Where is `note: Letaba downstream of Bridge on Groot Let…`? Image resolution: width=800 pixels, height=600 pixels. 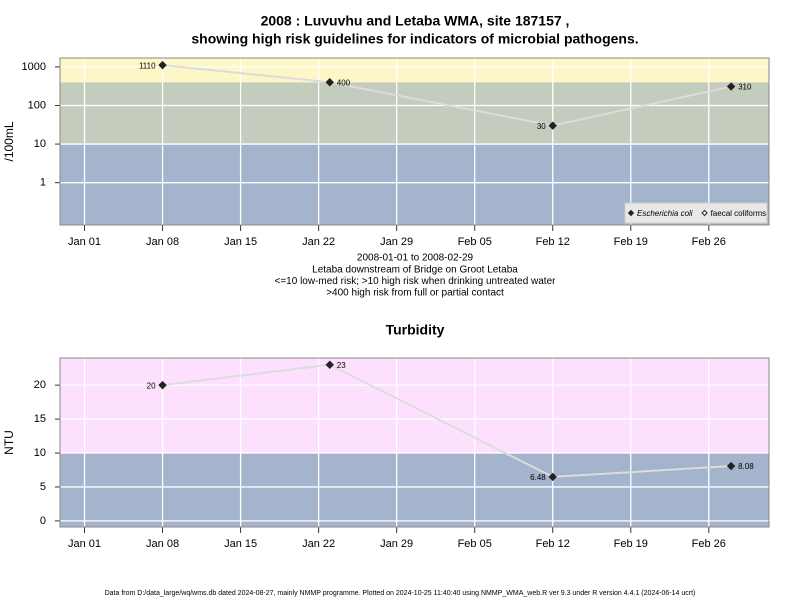
note: Letaba downstream of Bridge on Groot Let… is located at coordinates (415, 269).